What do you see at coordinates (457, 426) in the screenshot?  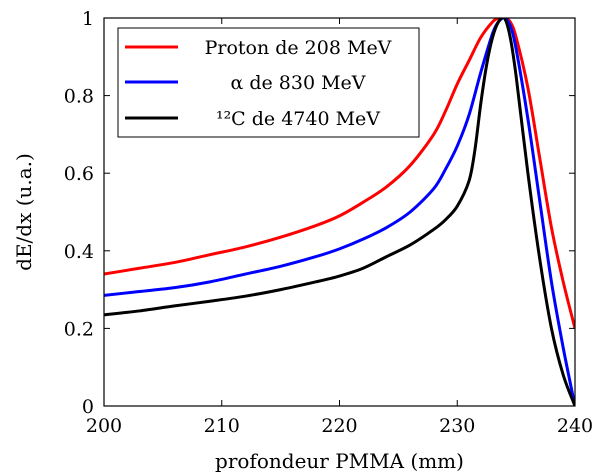 I see `x-tick-label: 230` at bounding box center [457, 426].